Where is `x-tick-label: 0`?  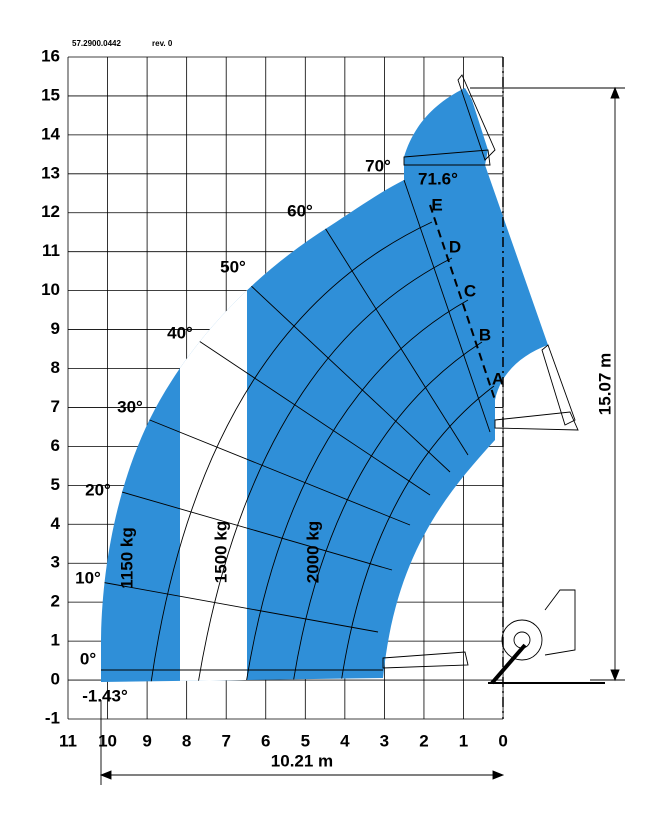
x-tick-label: 0 is located at coordinates (502, 740).